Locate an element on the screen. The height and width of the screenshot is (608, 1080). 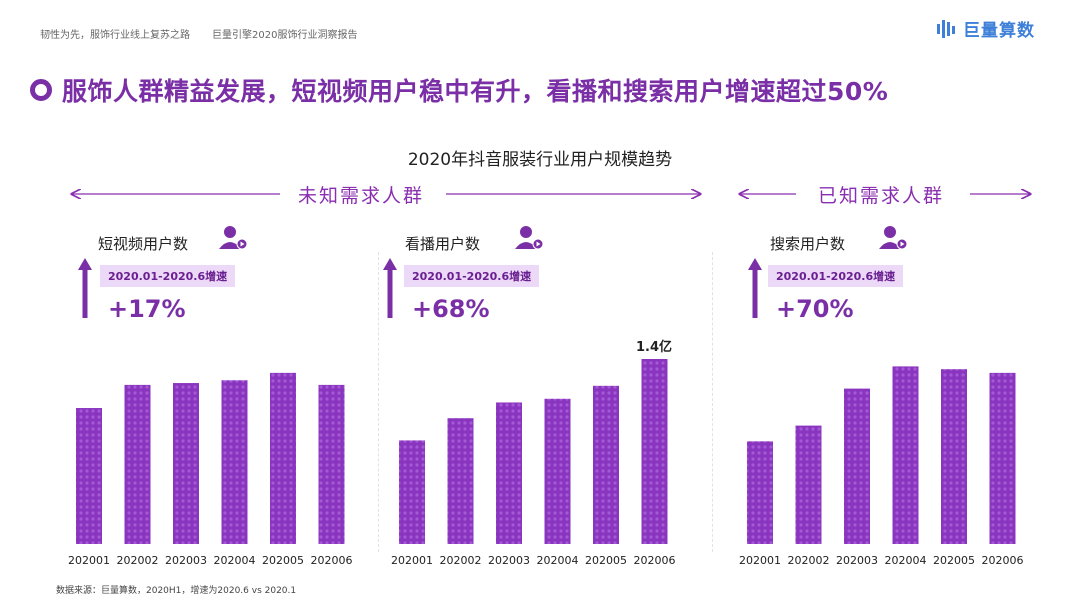
metric-label-short-video: 短视频用户数 is located at coordinates (143, 244).